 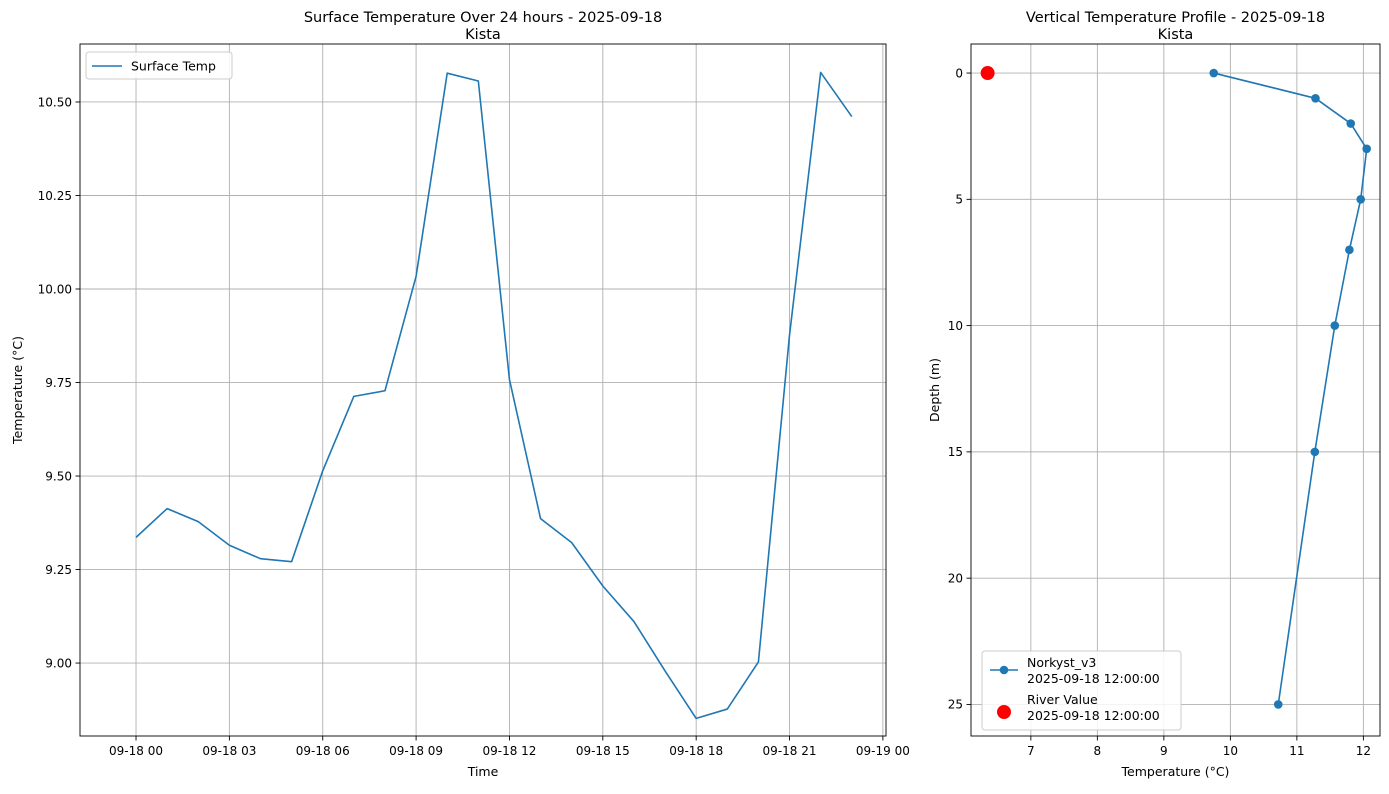 What do you see at coordinates (790, 751) in the screenshot?
I see `x-tick-label: 09-18 21` at bounding box center [790, 751].